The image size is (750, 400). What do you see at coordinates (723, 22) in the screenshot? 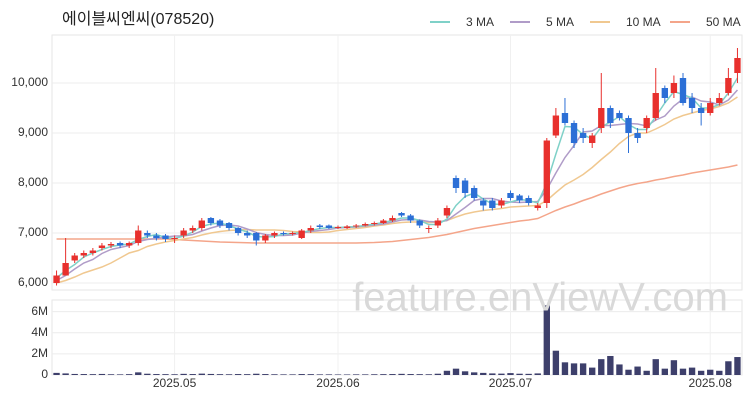
I see `legend-label: 50 MA` at bounding box center [723, 22].